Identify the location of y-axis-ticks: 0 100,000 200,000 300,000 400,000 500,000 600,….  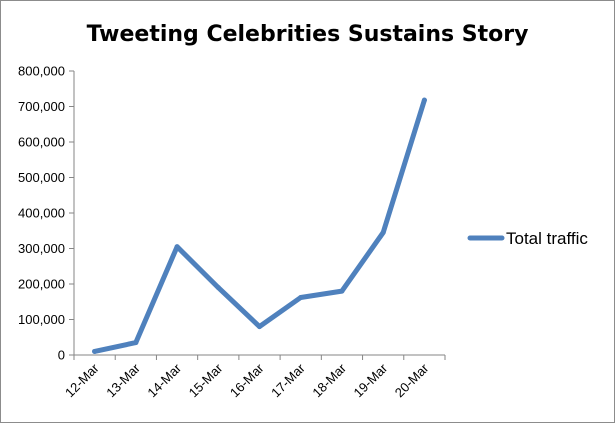
(46, 213).